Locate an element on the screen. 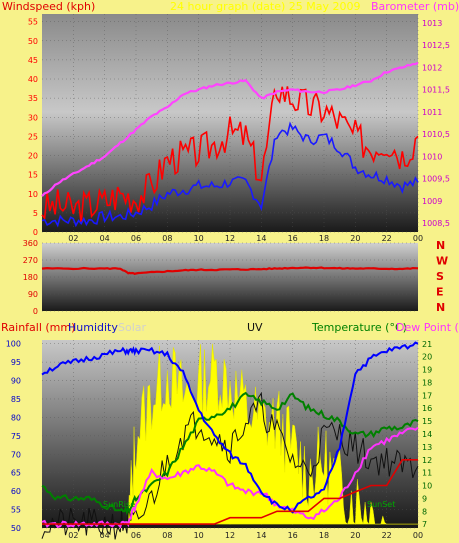  baro-tick-label: 1011,5 is located at coordinates (436, 90).